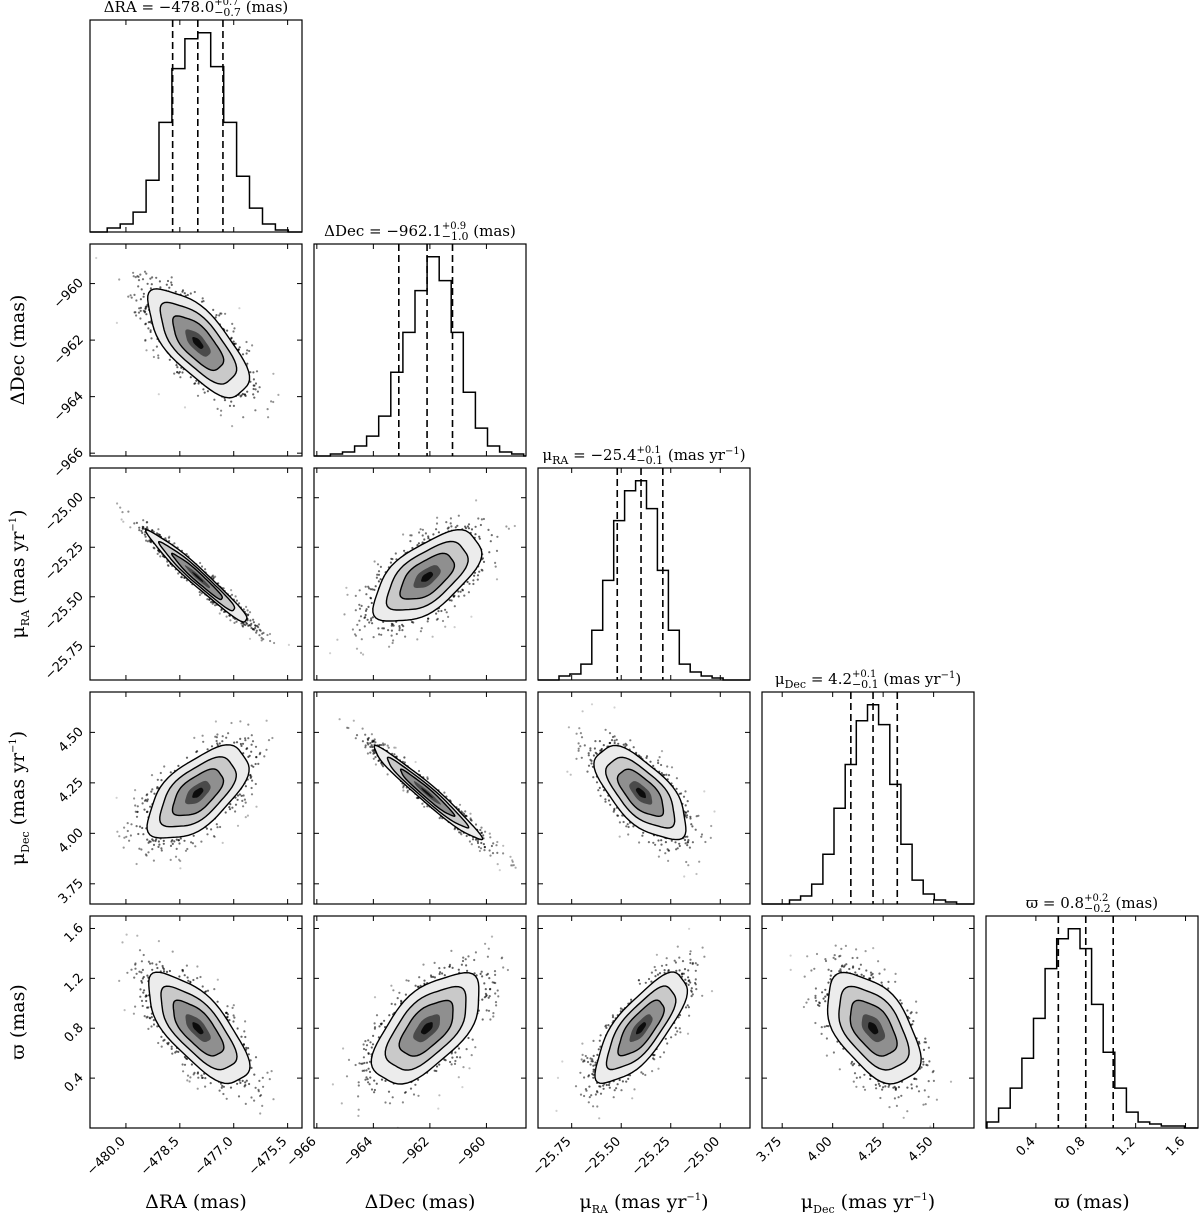 The image size is (1200, 1220). I want to click on y-tick-label: −25.75, so click(64, 661).